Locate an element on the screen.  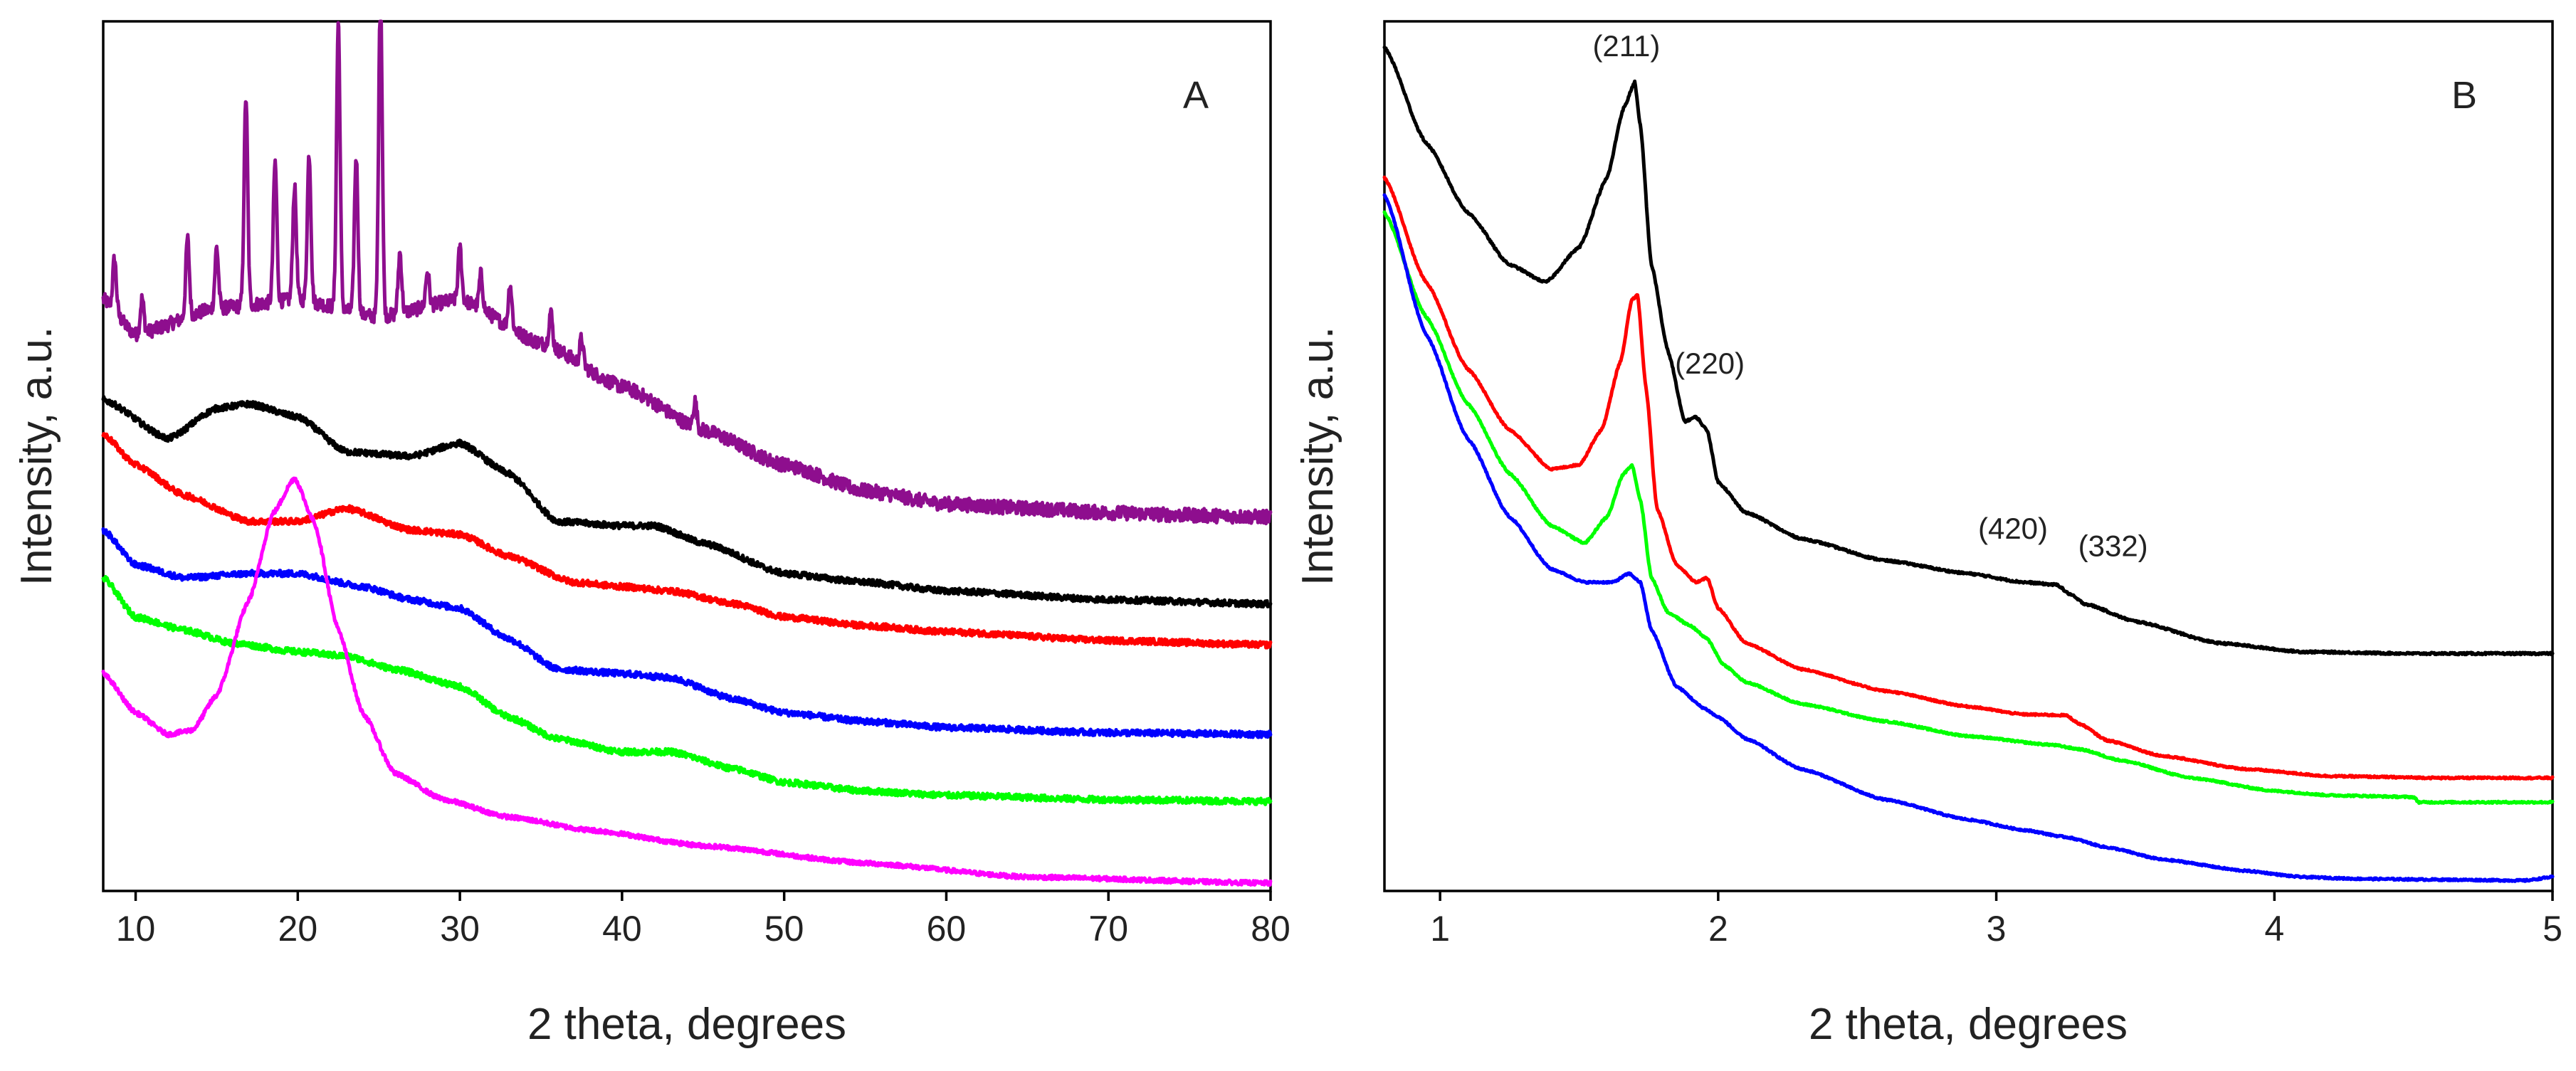
panel-a-letter: A is located at coordinates (1196, 95).